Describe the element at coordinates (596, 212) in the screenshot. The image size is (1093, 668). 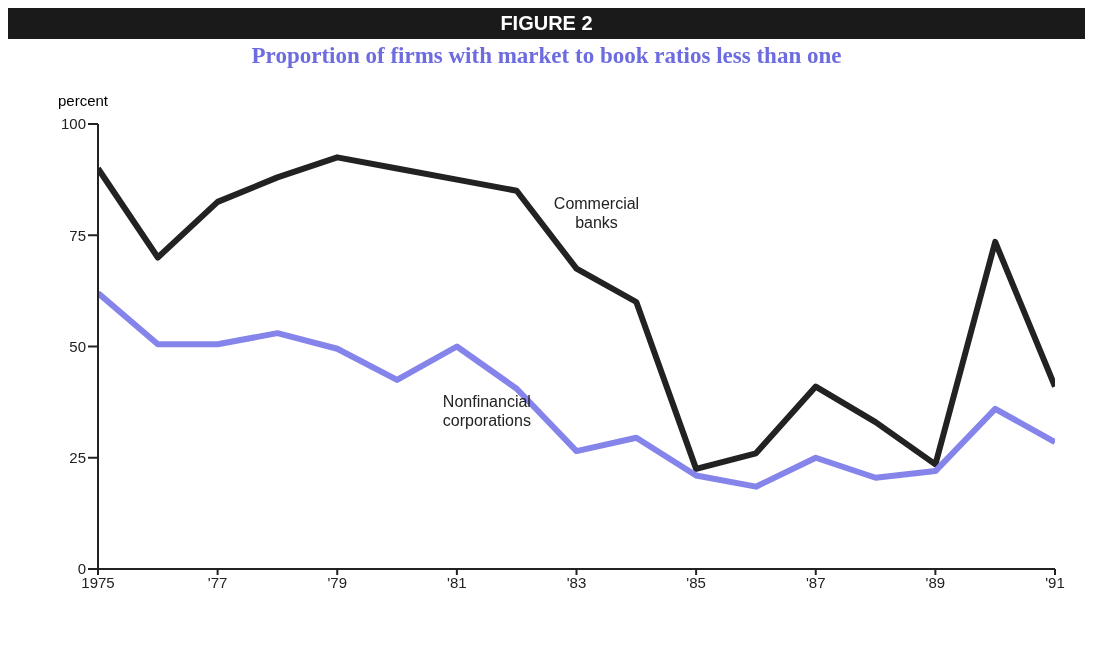
I see `series-label: Commercial banks` at that location.